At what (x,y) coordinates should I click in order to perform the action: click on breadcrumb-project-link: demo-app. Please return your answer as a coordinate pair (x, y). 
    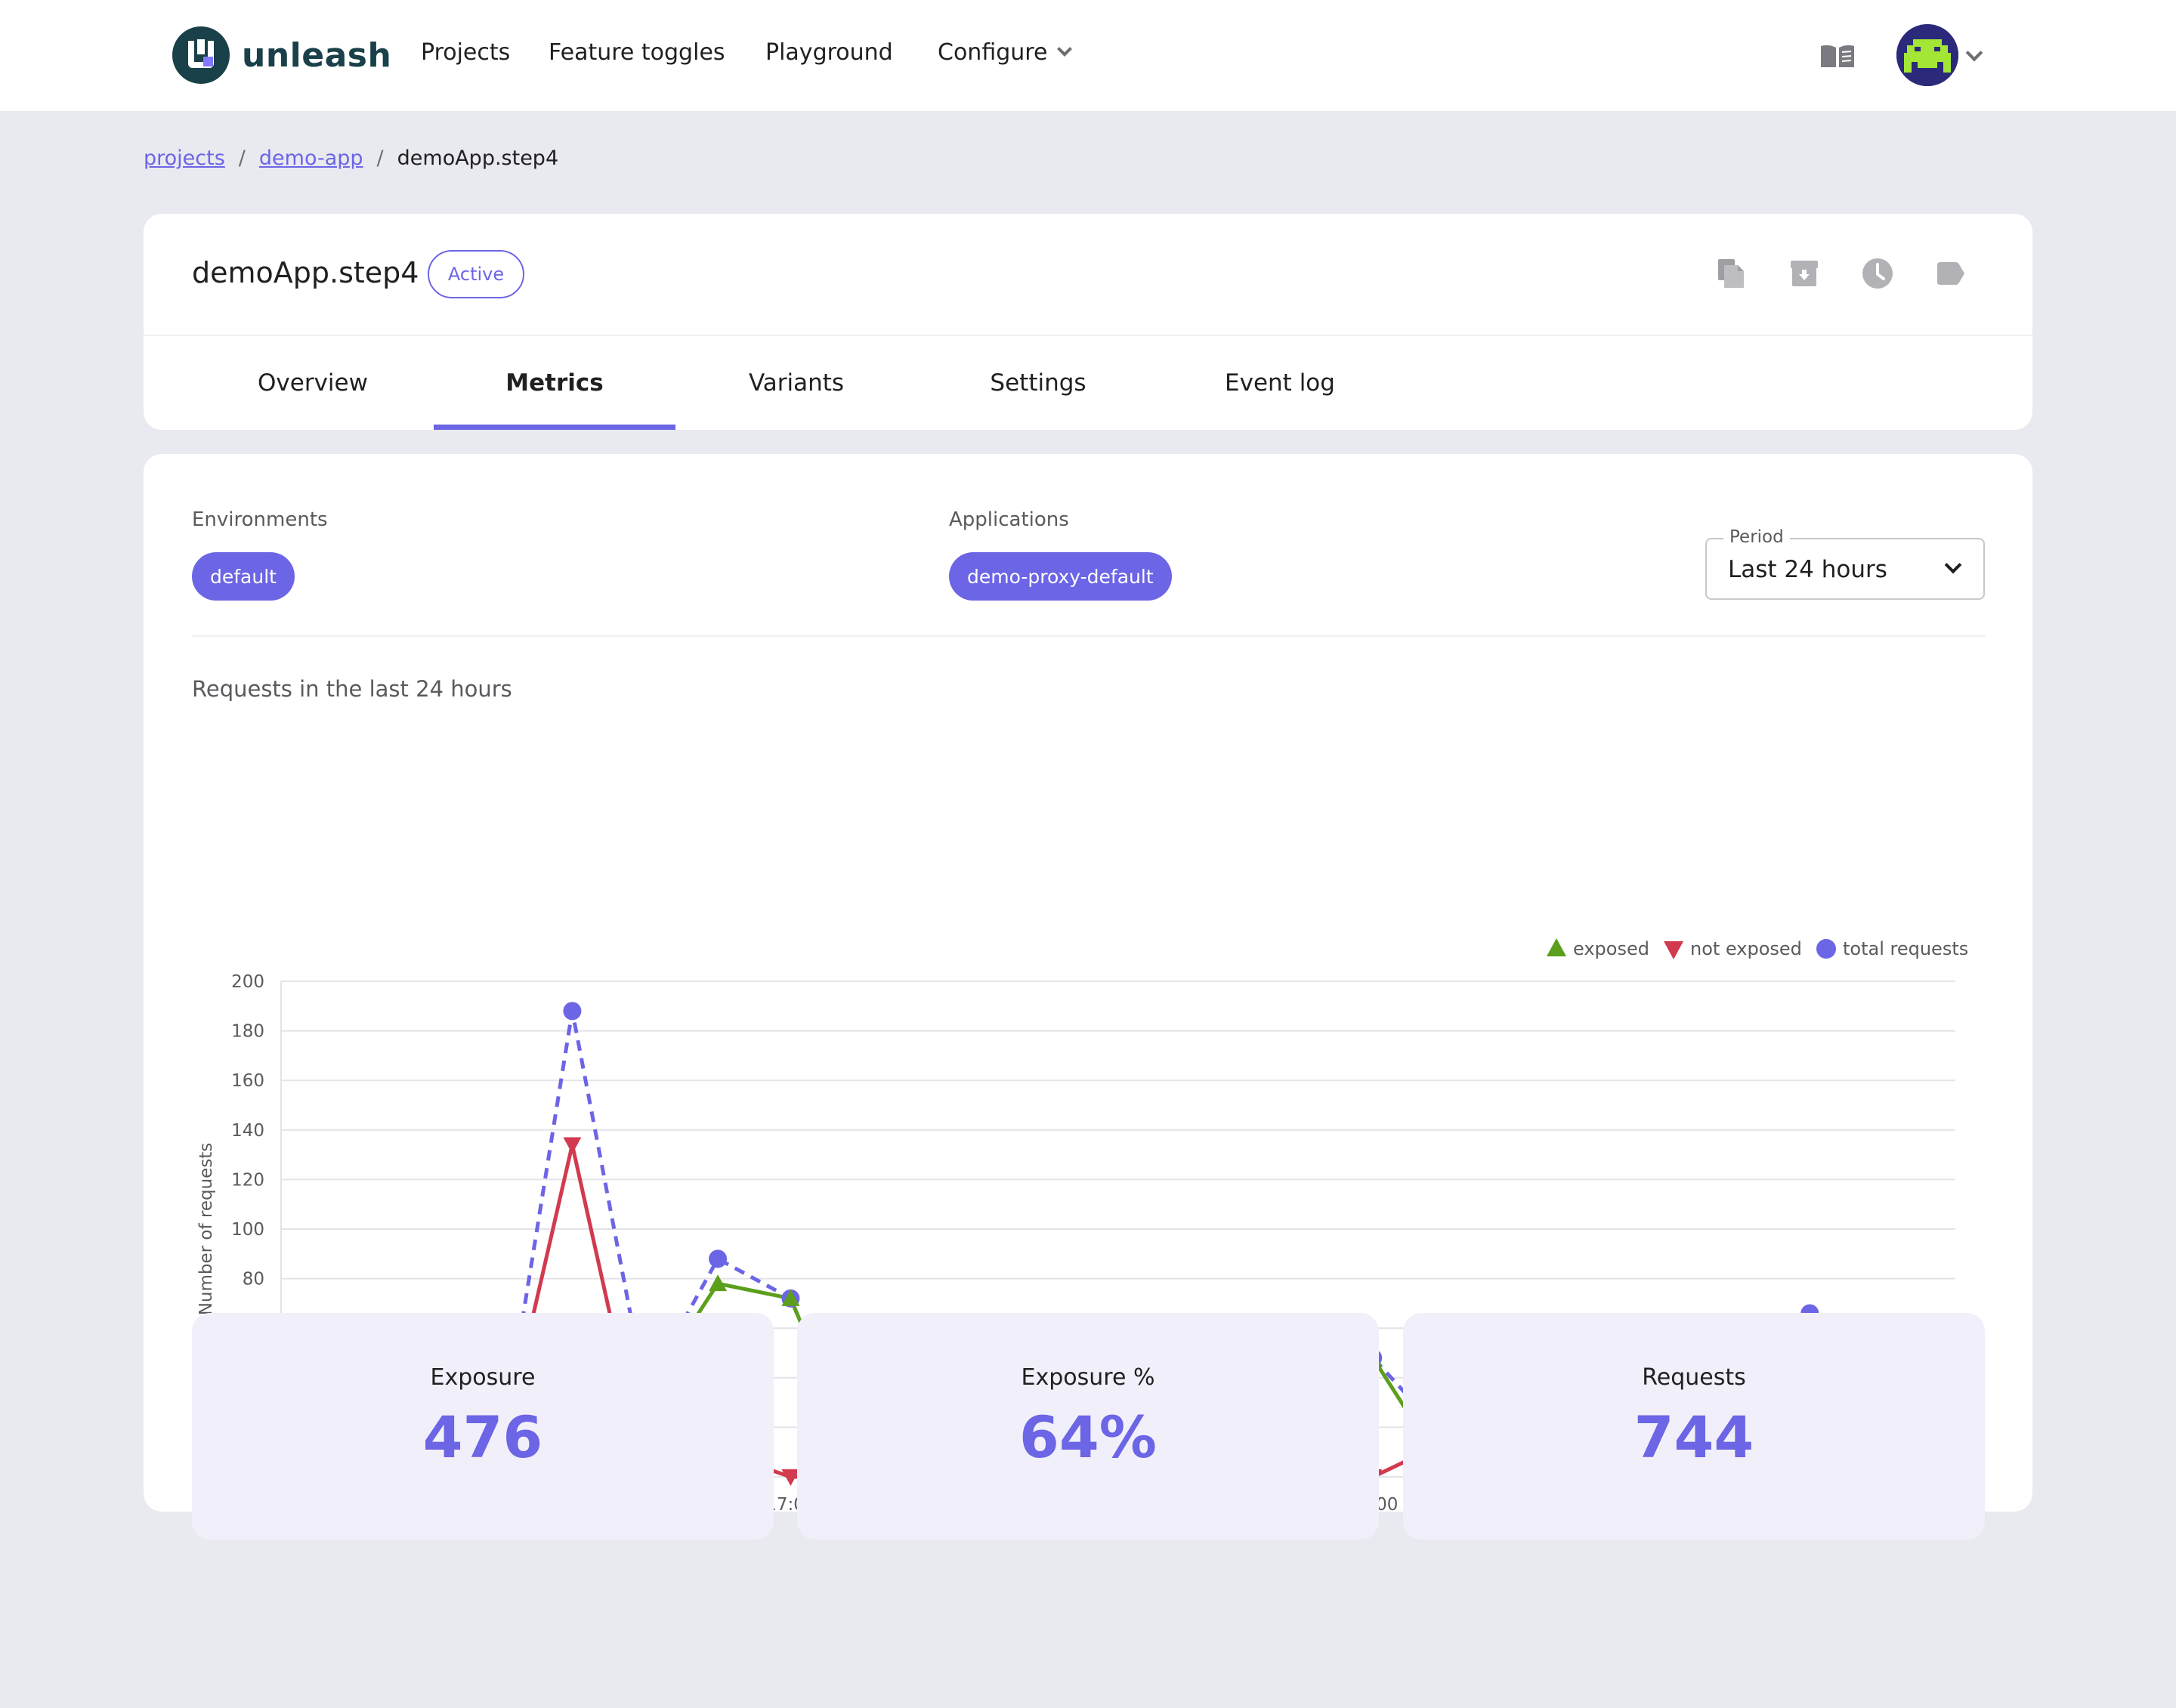
    Looking at the image, I should click on (310, 158).